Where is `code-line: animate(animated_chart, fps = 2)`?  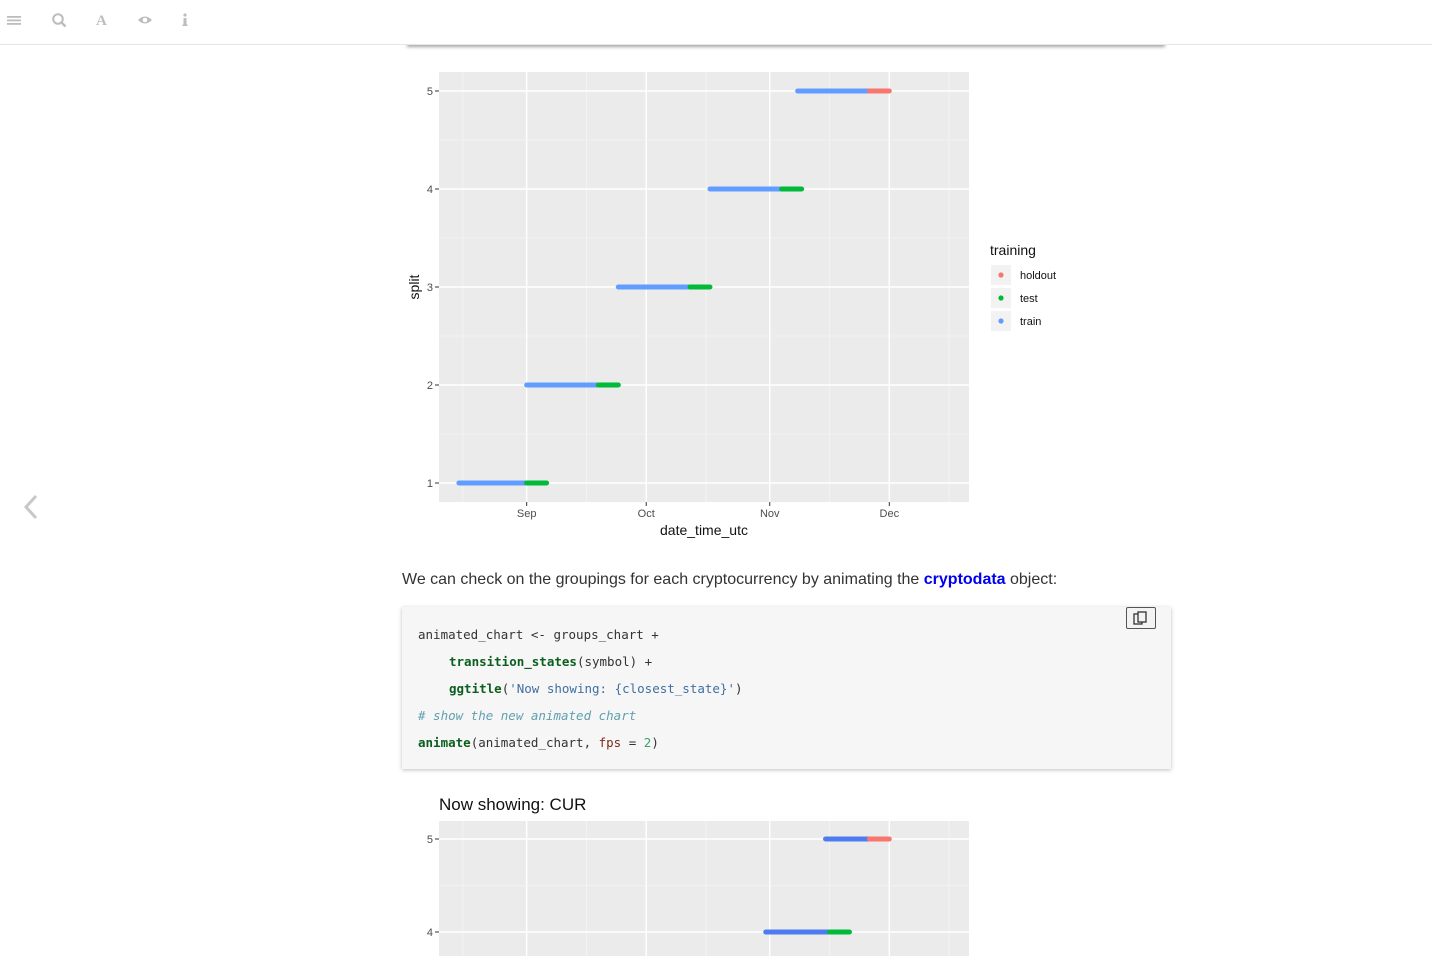 code-line: animate(animated_chart, fps = 2) is located at coordinates (580, 747).